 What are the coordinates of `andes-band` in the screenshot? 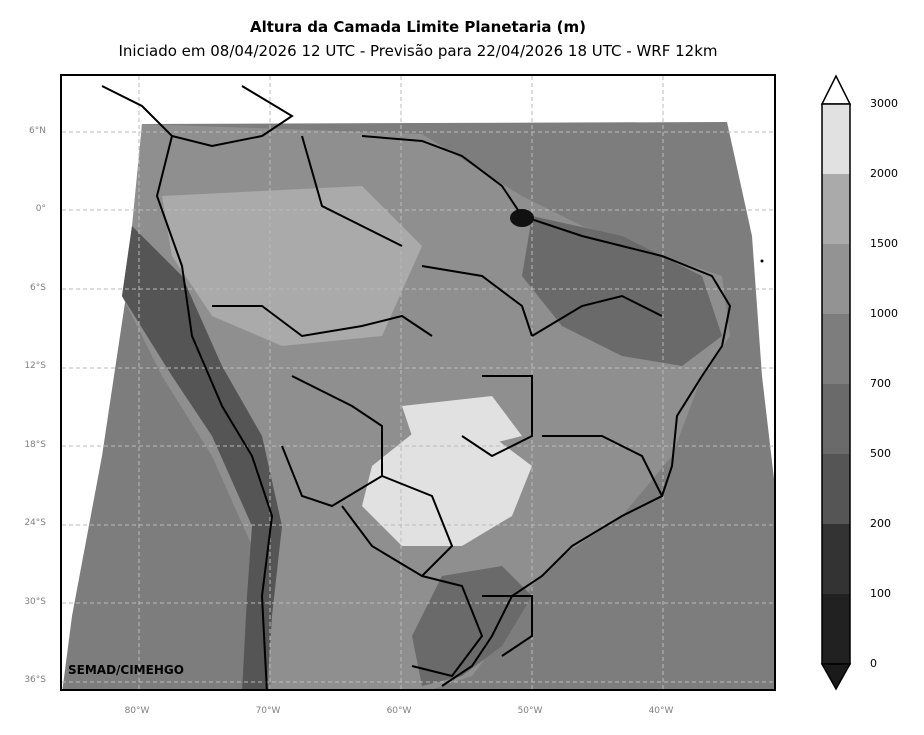 It's located at (202, 457).